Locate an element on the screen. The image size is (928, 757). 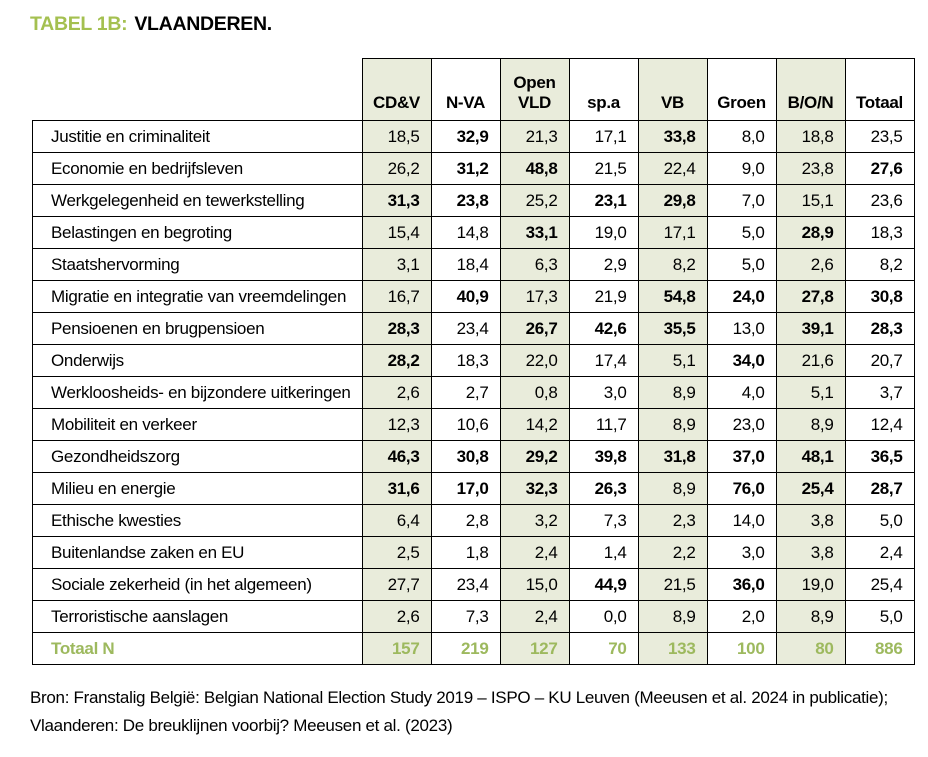
value-cell: 2,8 is located at coordinates (465, 520).